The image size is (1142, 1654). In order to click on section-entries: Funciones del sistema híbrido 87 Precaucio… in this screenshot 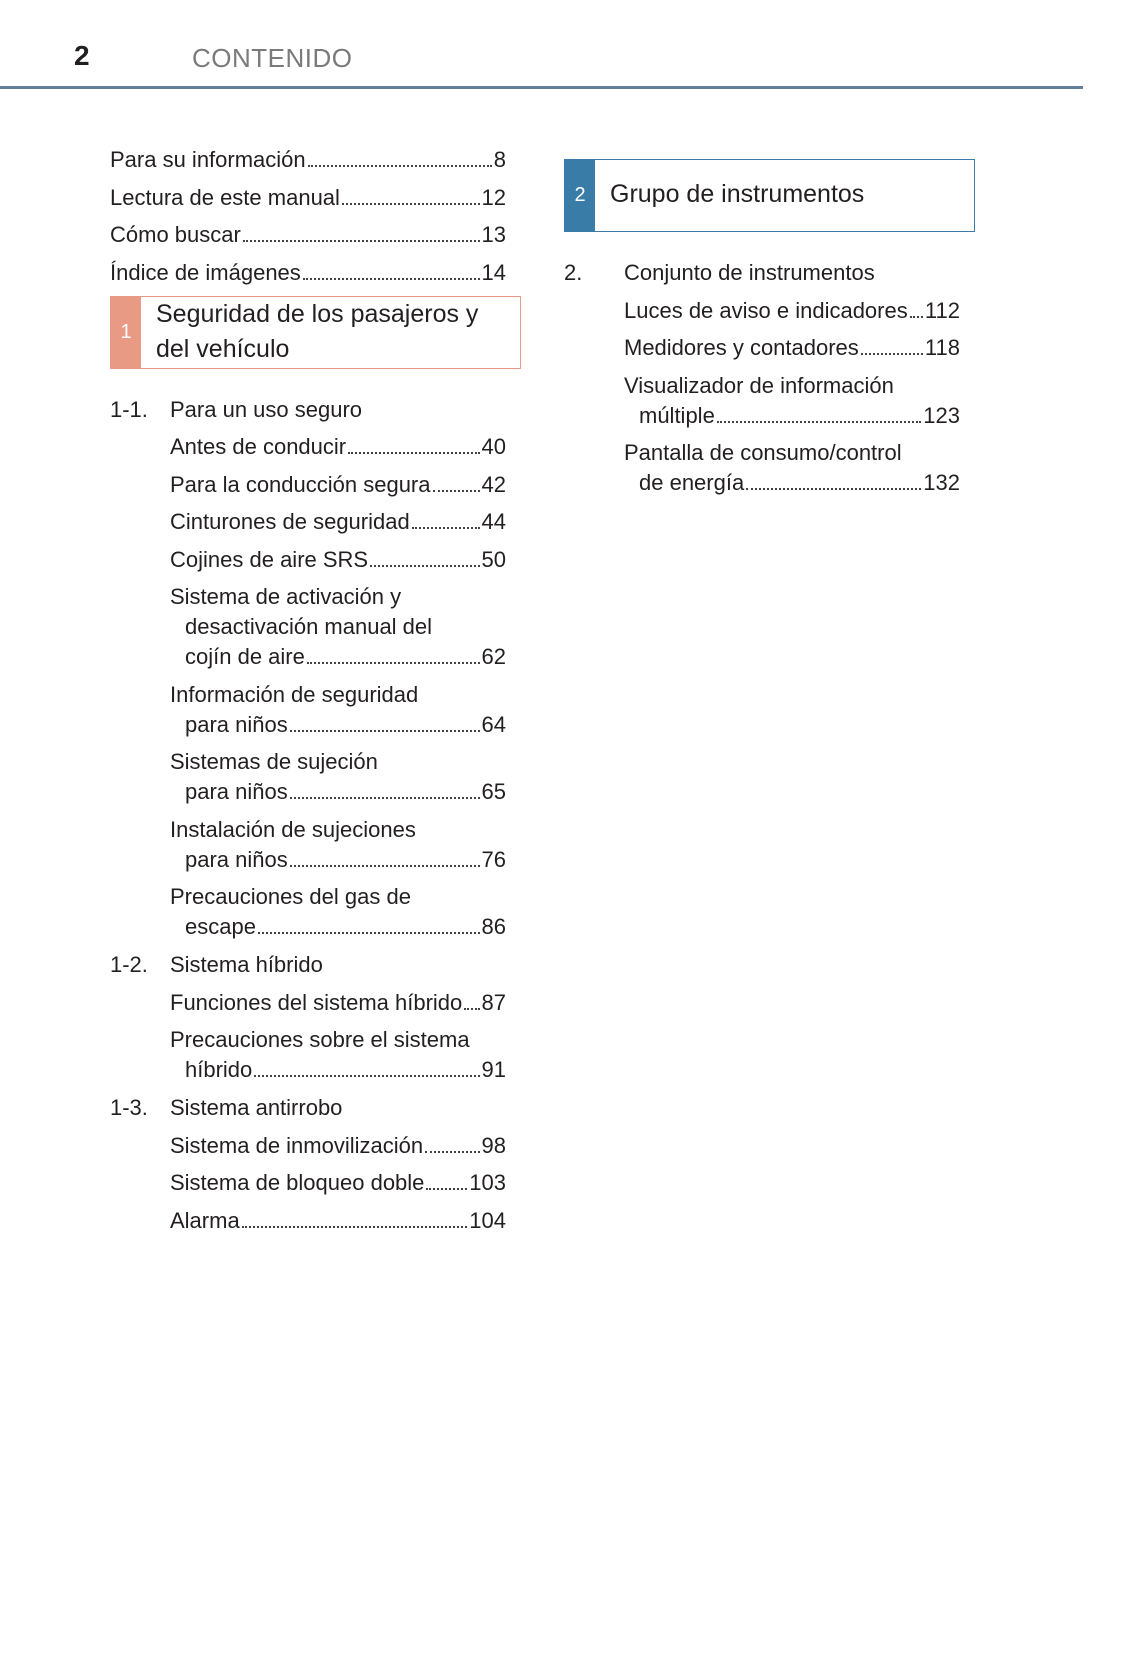, I will do `click(308, 1037)`.